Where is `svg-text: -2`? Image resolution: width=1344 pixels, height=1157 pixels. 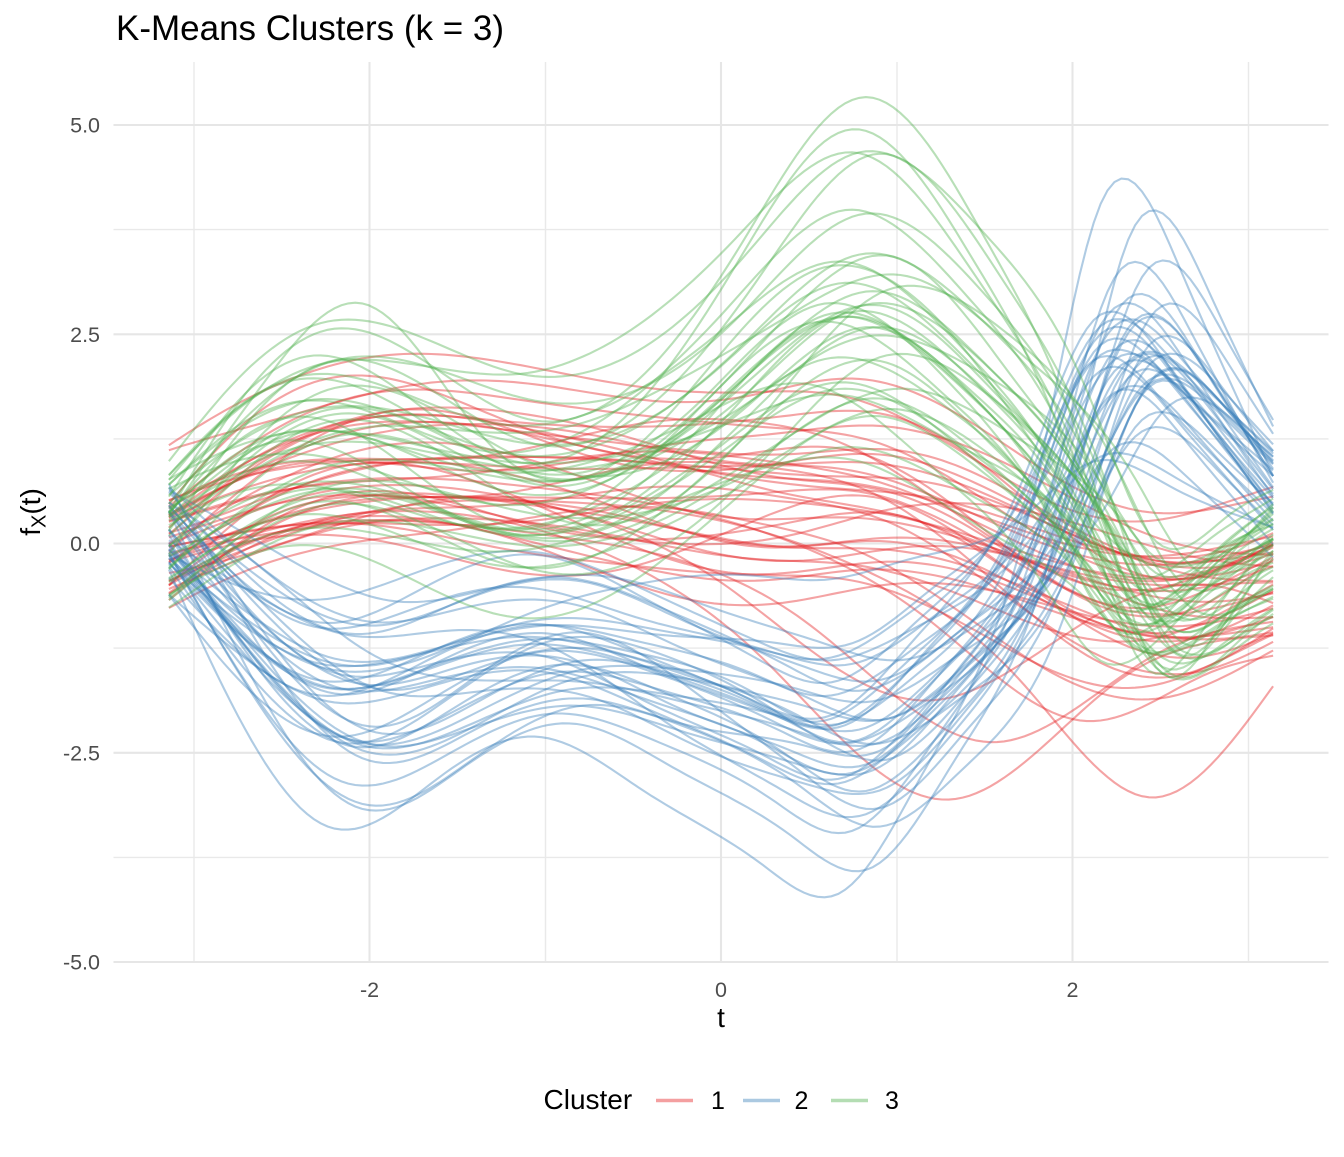
svg-text: -2 is located at coordinates (369, 990).